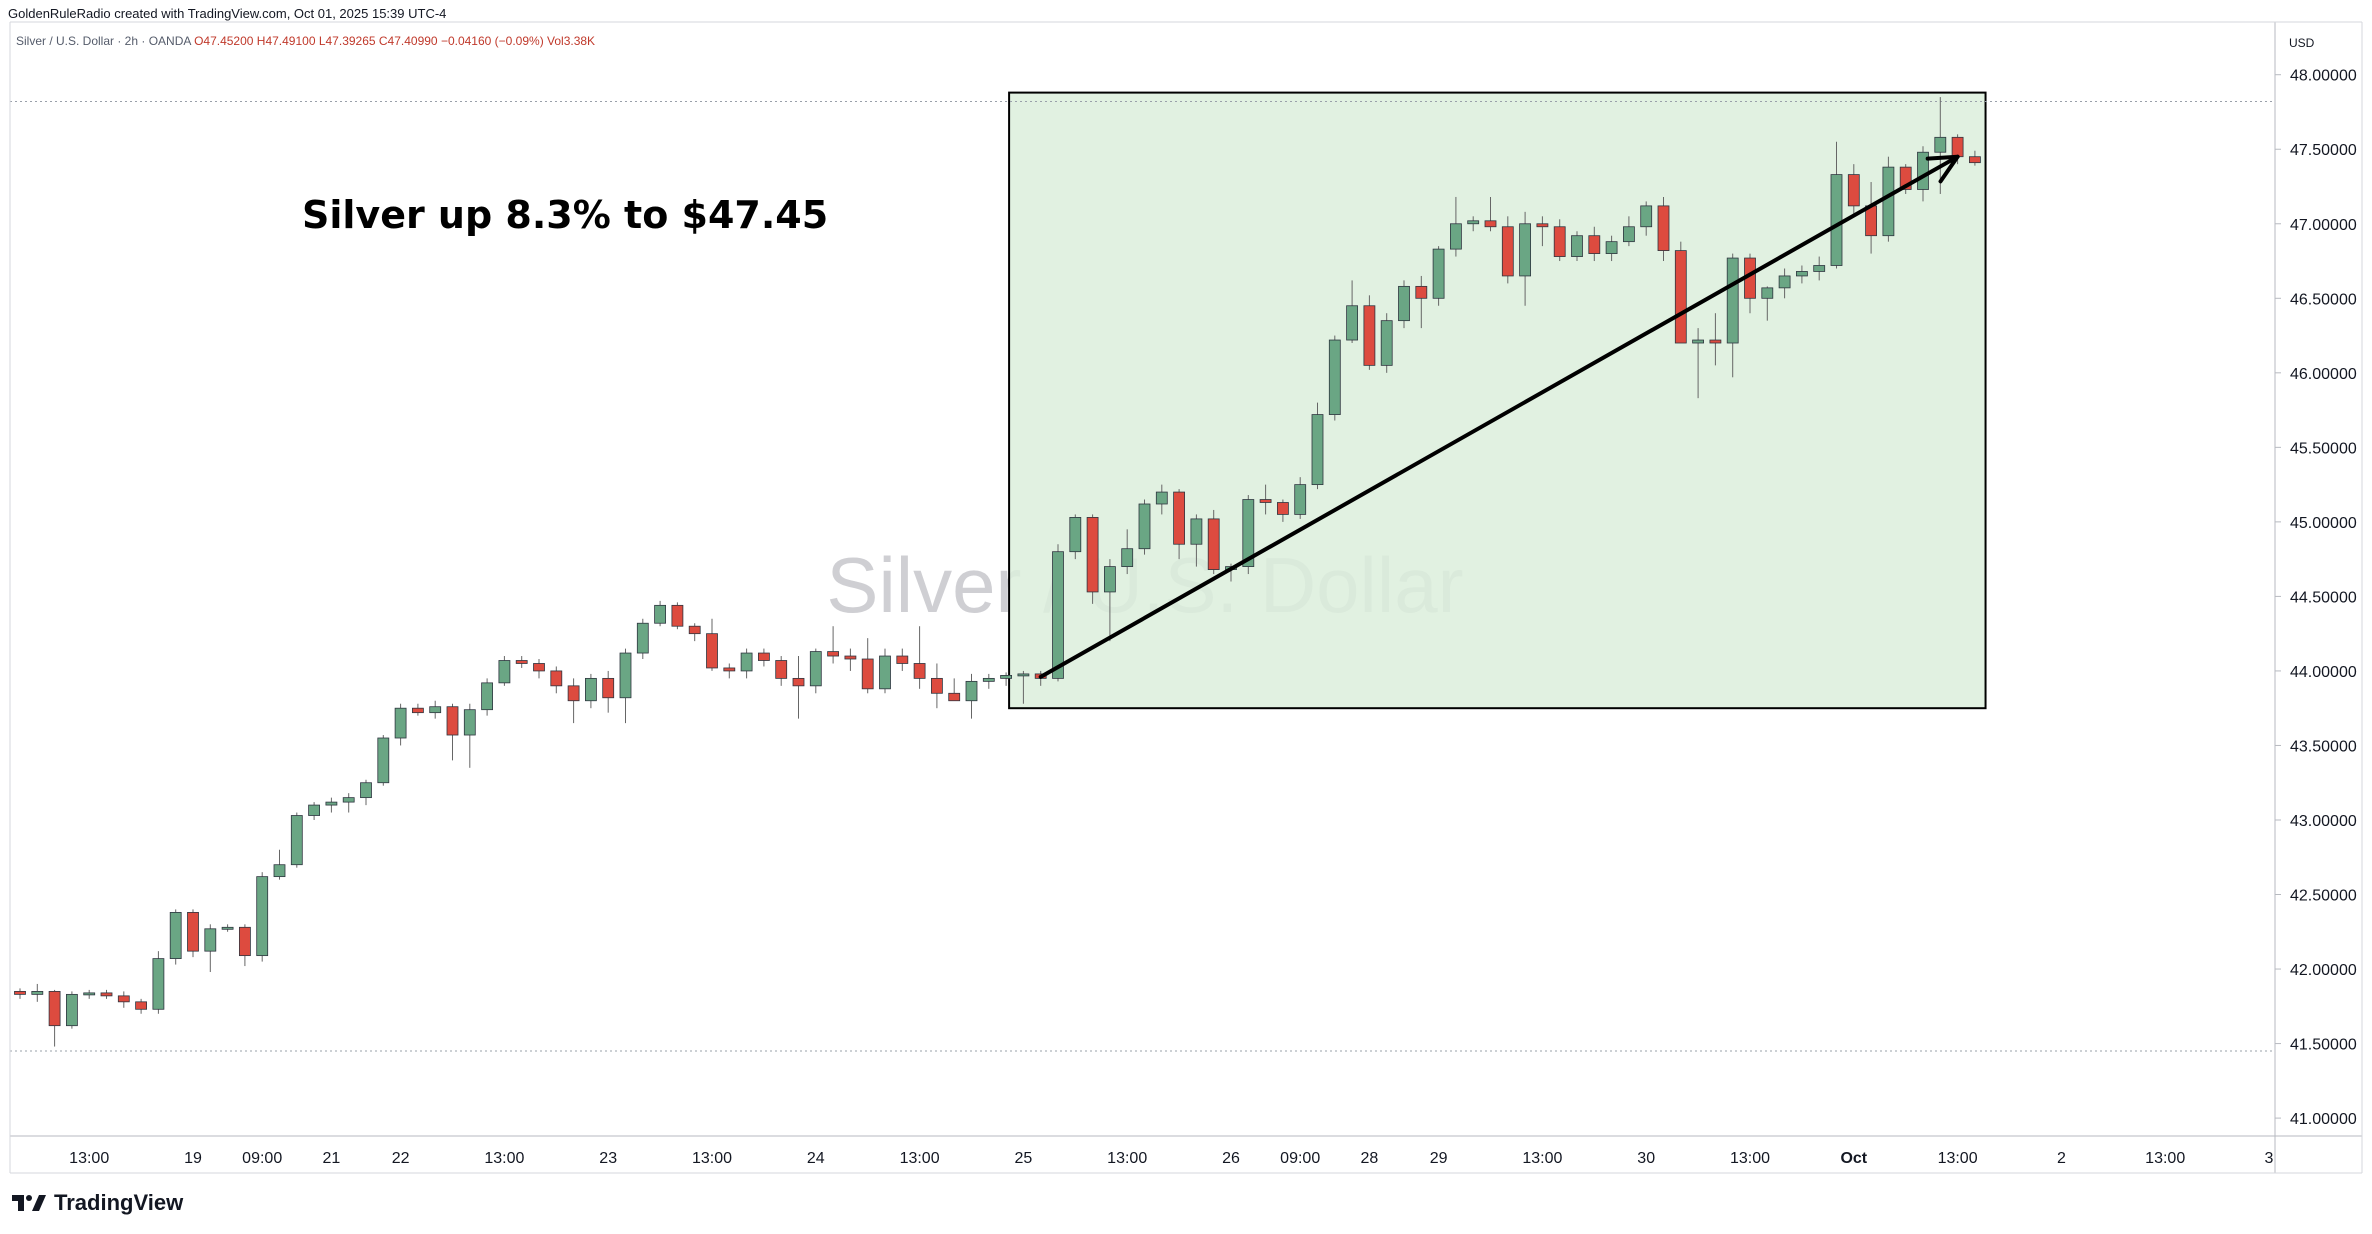  Describe the element at coordinates (1024, 1158) in the screenshot. I see `x-tick-label: 25` at that location.